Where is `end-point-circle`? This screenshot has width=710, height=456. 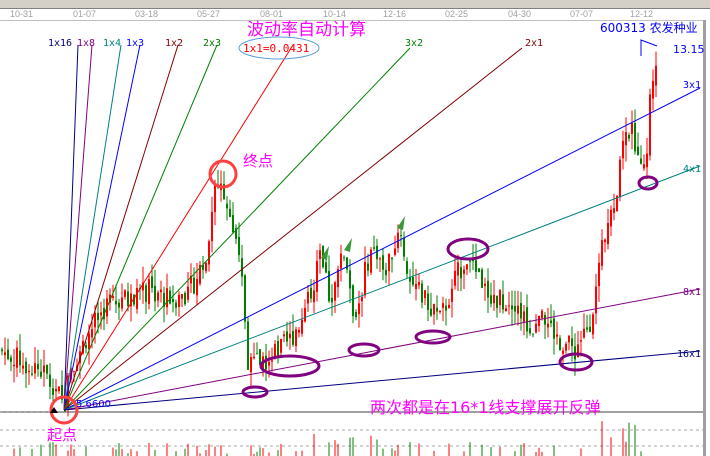 end-point-circle is located at coordinates (223, 174).